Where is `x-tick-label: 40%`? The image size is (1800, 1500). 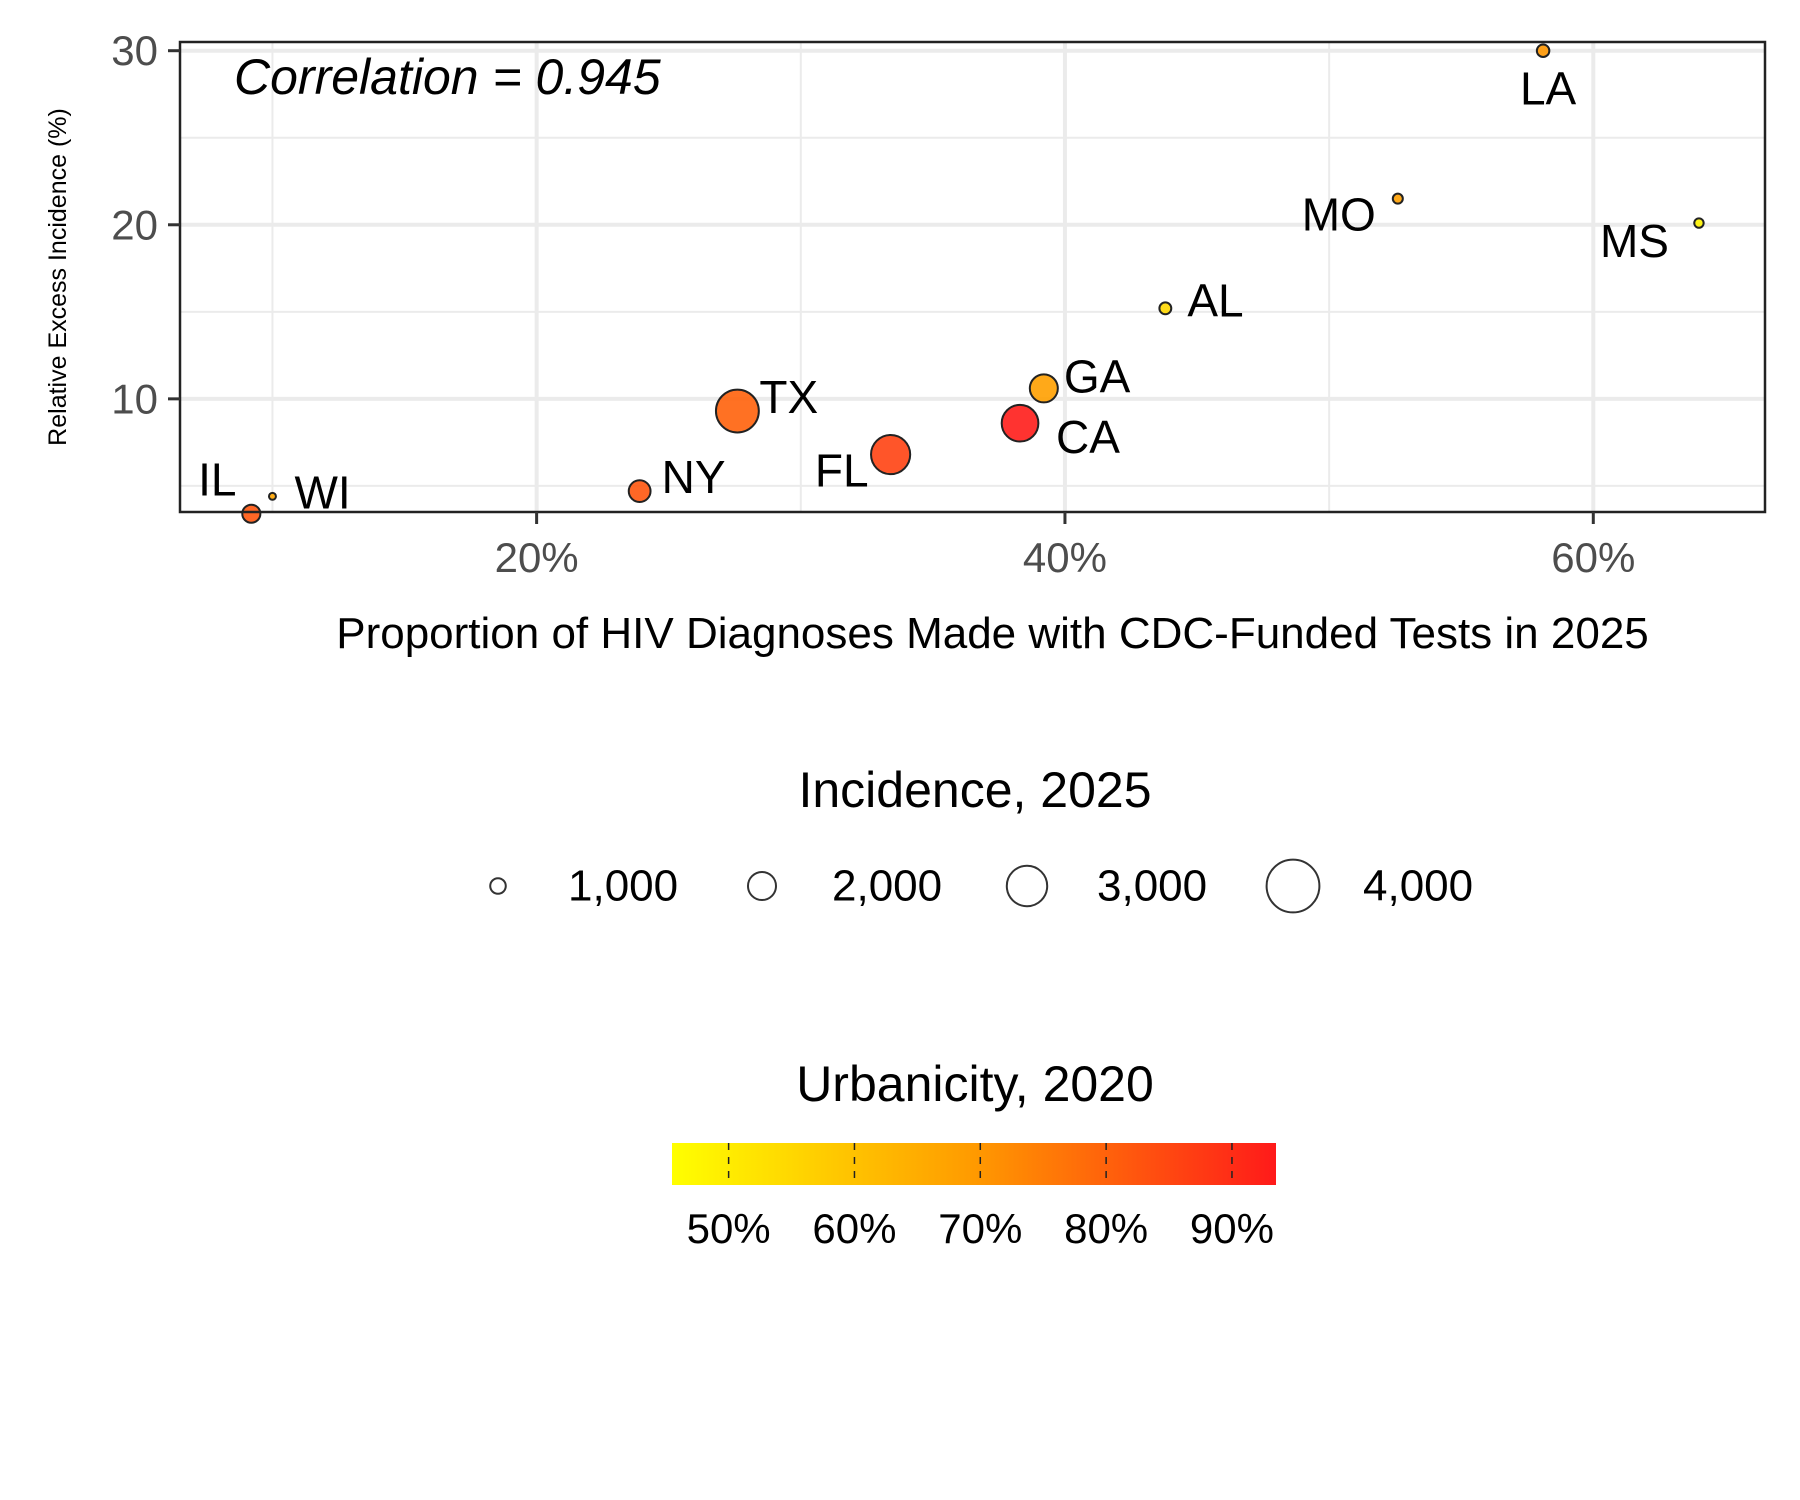 x-tick-label: 40% is located at coordinates (1065, 557).